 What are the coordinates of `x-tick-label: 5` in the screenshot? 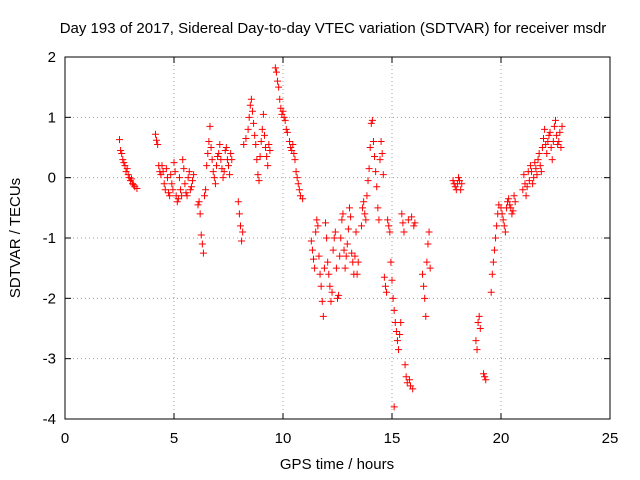 It's located at (174, 438).